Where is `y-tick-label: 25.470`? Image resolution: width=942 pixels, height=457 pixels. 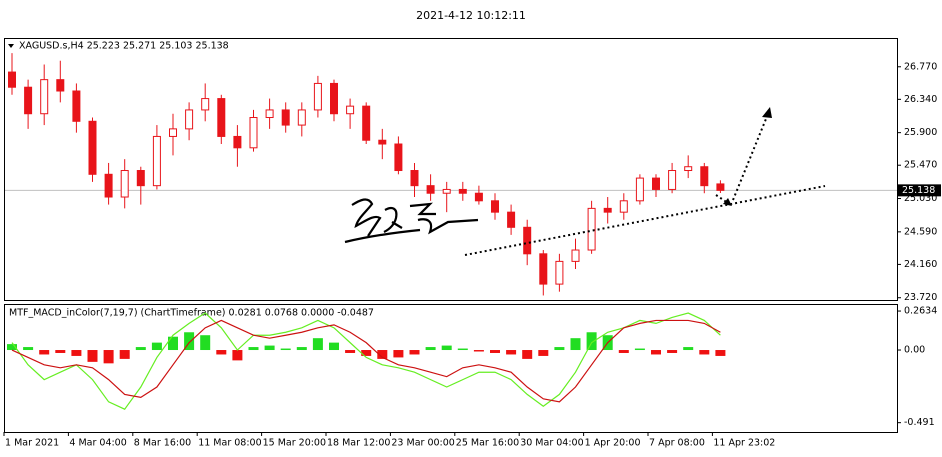 y-tick-label: 25.470 is located at coordinates (920, 165).